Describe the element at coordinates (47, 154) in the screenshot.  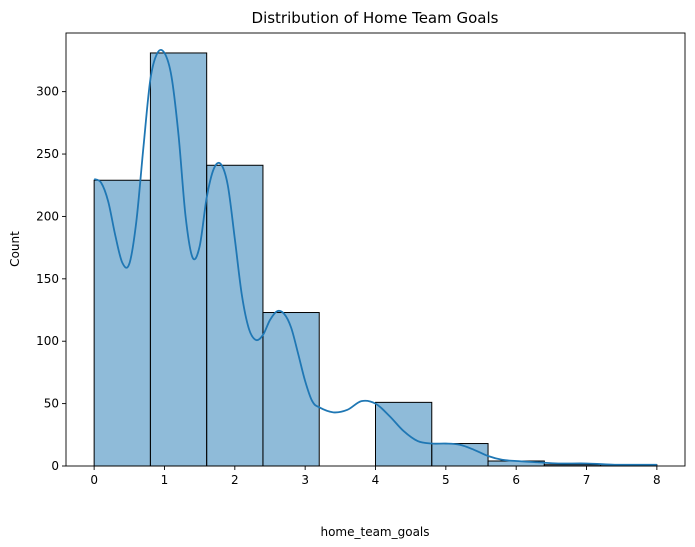
I see `y-tick-label: 250` at that location.